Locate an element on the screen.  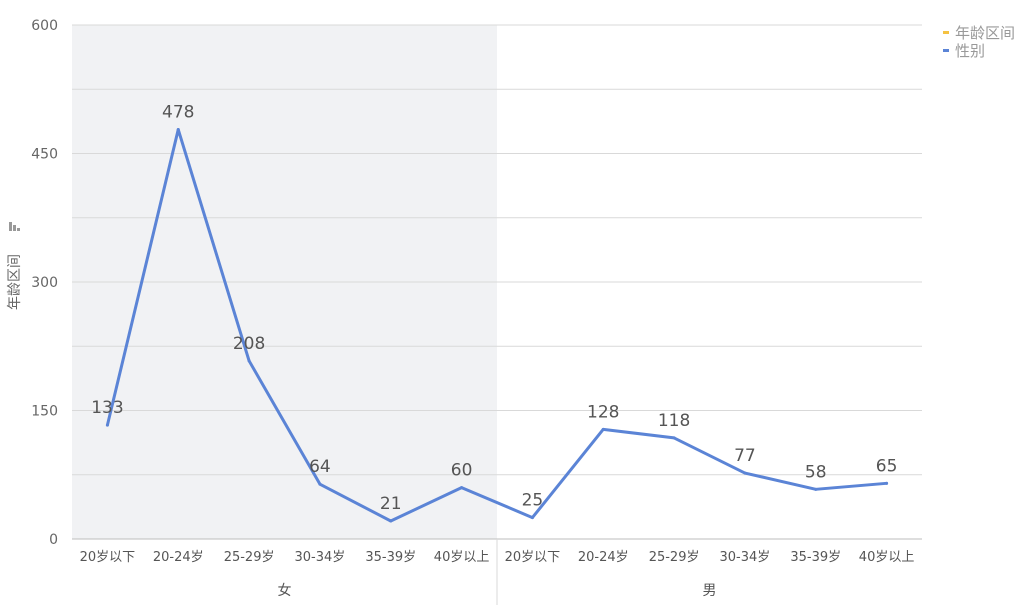
sort-icon is located at coordinates (10, 226).